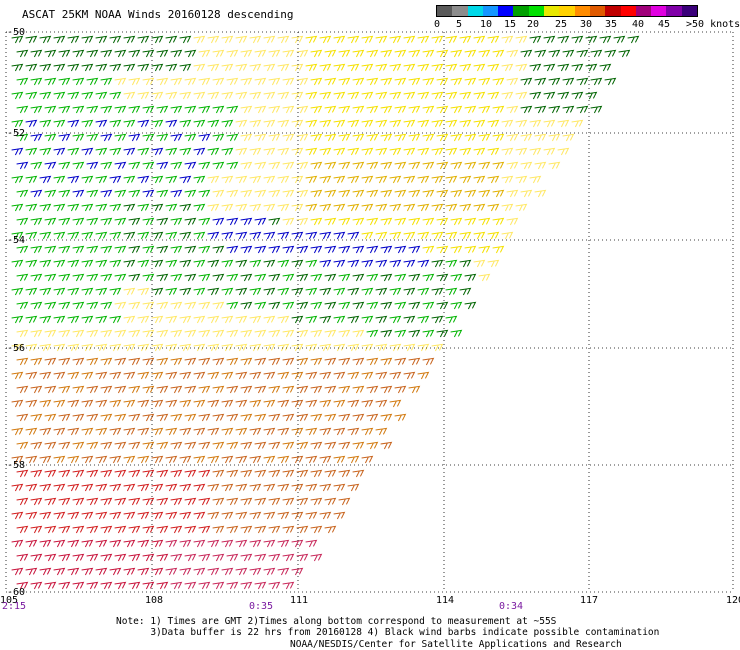 The height and width of the screenshot is (650, 740). I want to click on wind-speed-legend: 0 5 10 15 20 25 30 35 40 45 >50 knots, so click(587, 18).